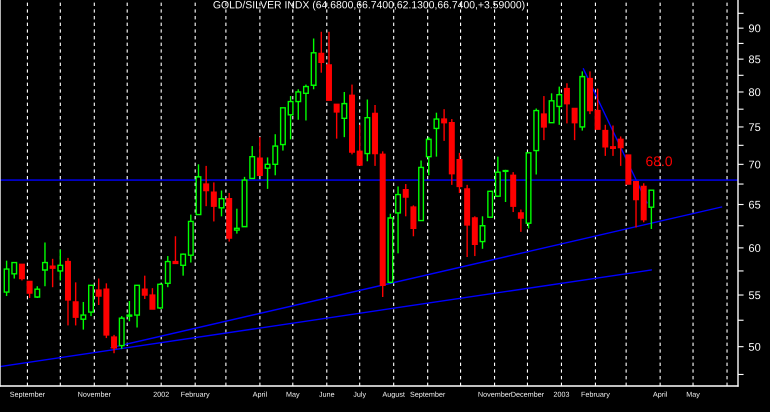  I want to click on y-tick-label: 60, so click(754, 248).